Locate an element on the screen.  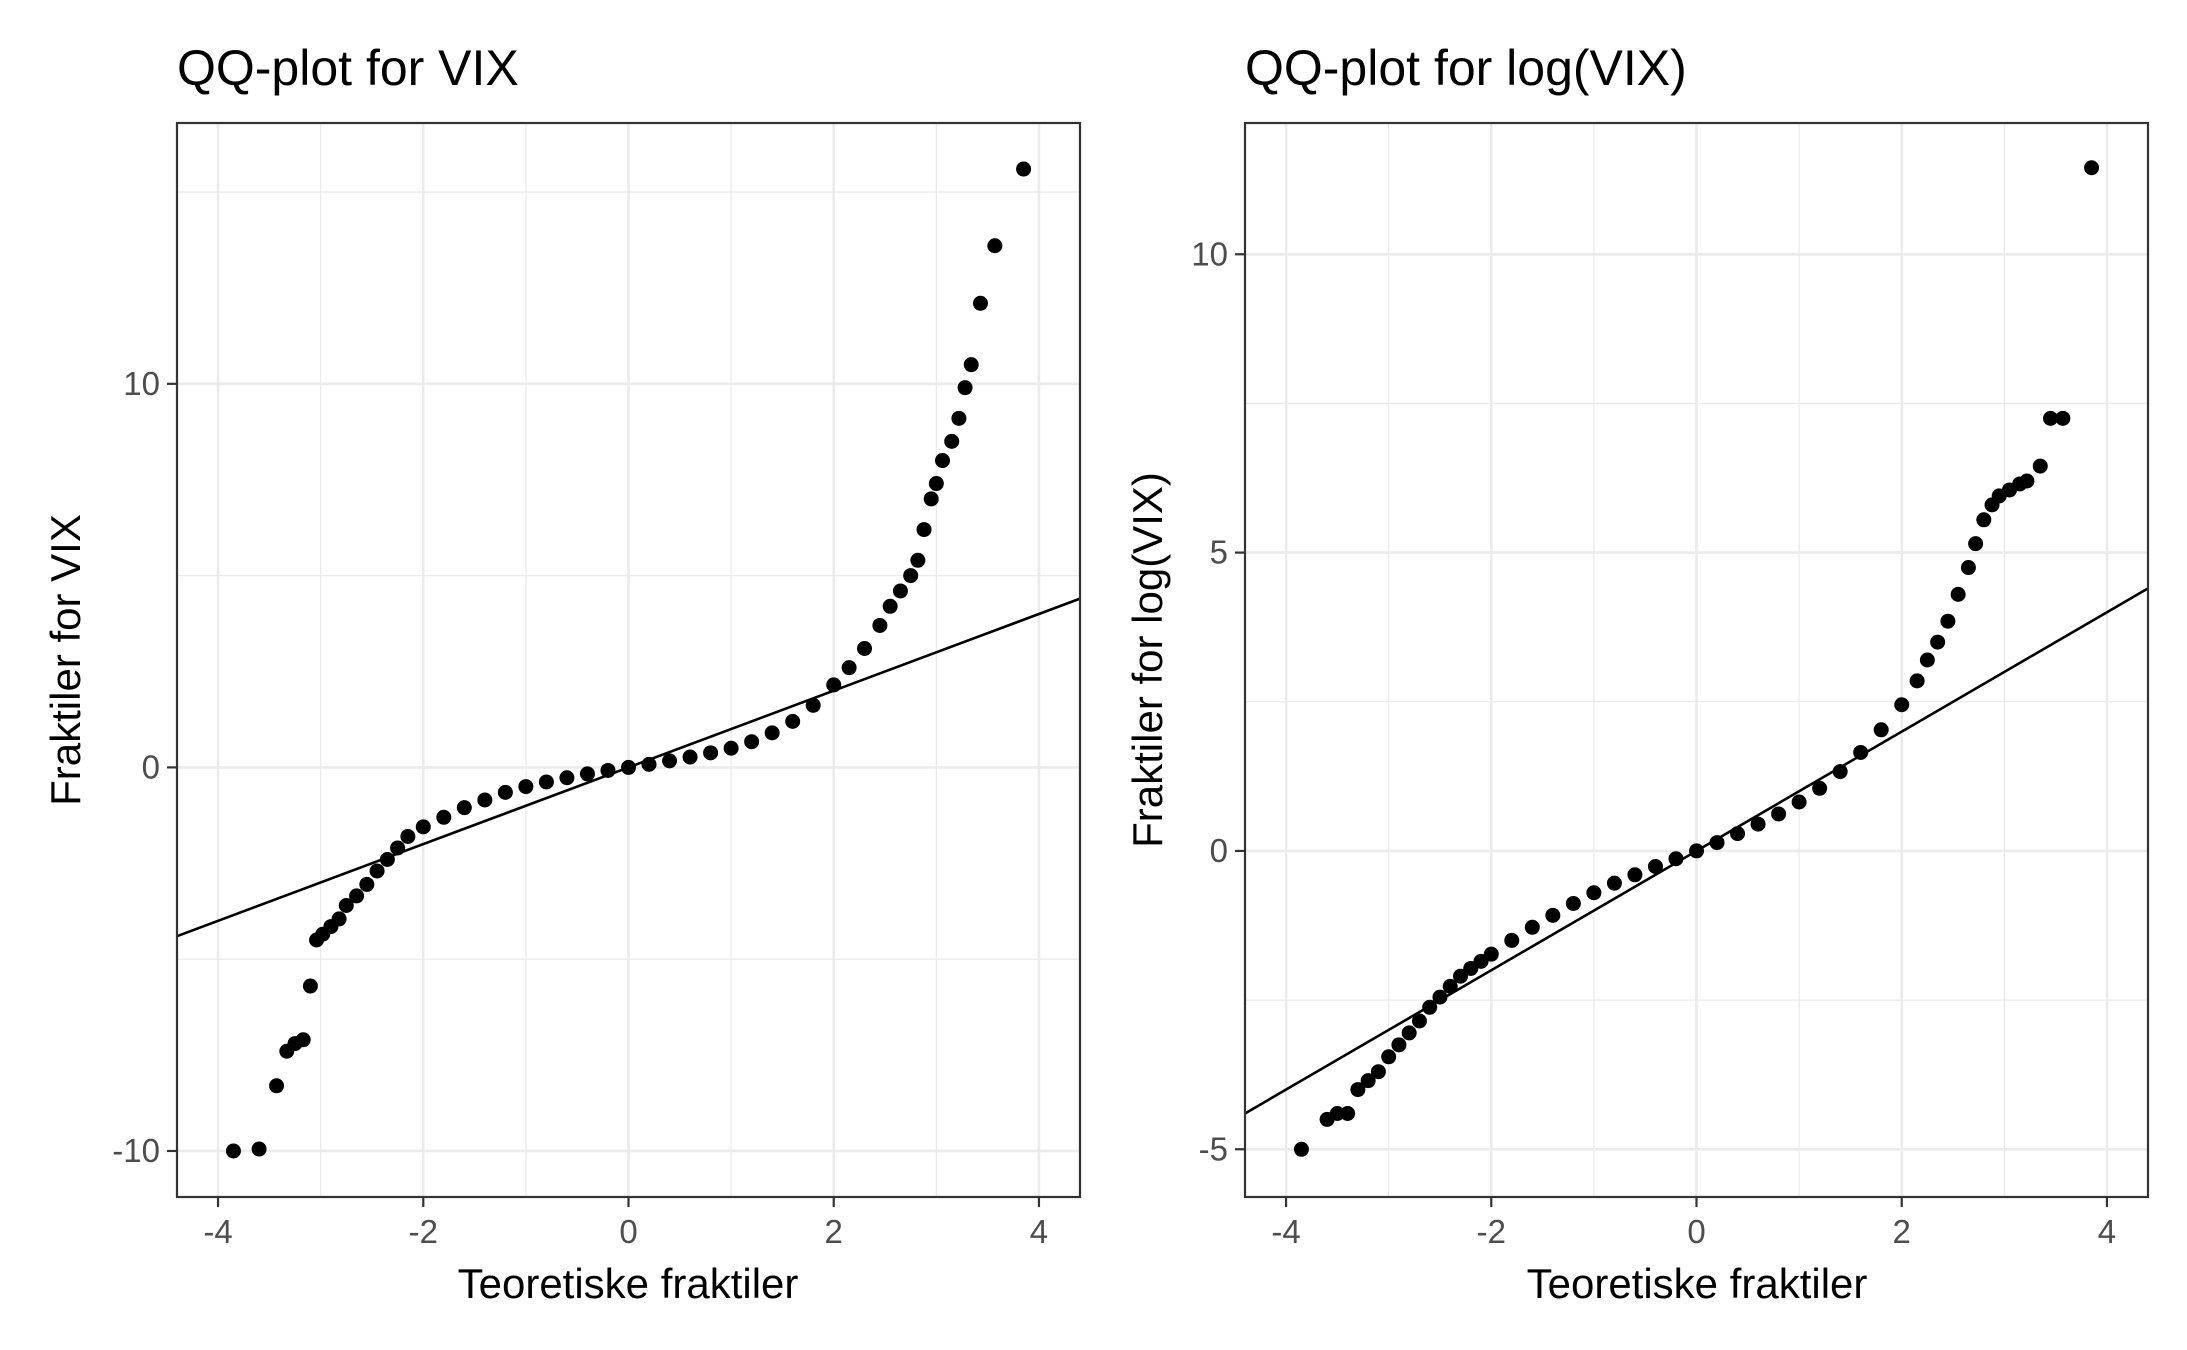
vix-y-tick-label: -10 is located at coordinates (136, 1150).